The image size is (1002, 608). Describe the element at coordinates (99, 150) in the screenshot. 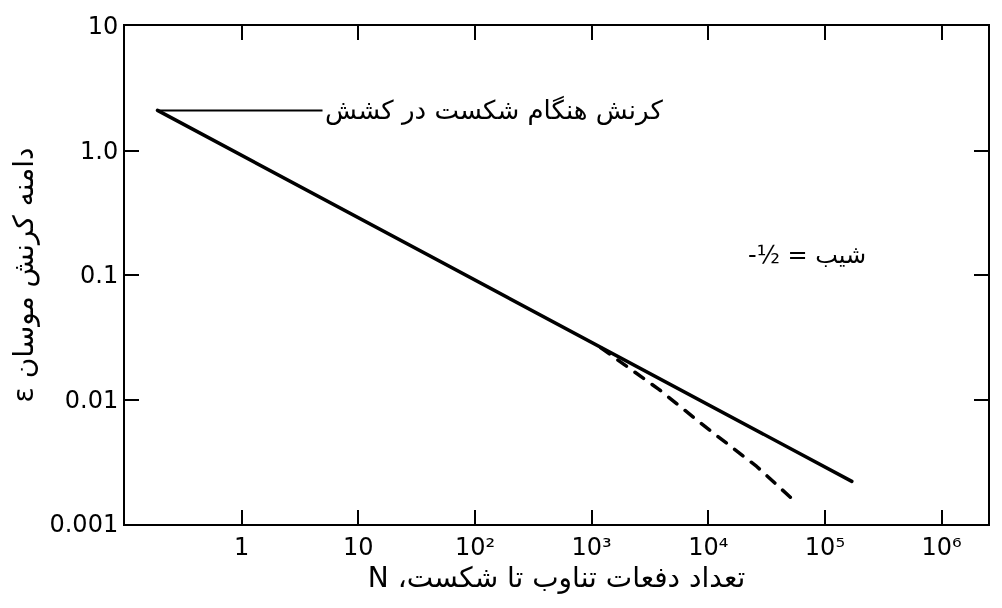

I see `y-tick-label: 1.0` at that location.